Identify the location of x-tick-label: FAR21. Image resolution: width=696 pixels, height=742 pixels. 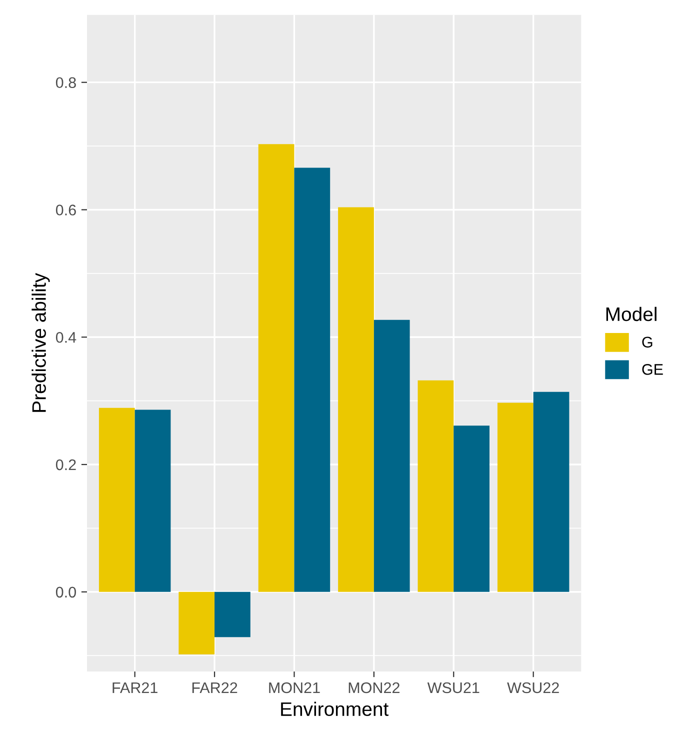
(135, 687).